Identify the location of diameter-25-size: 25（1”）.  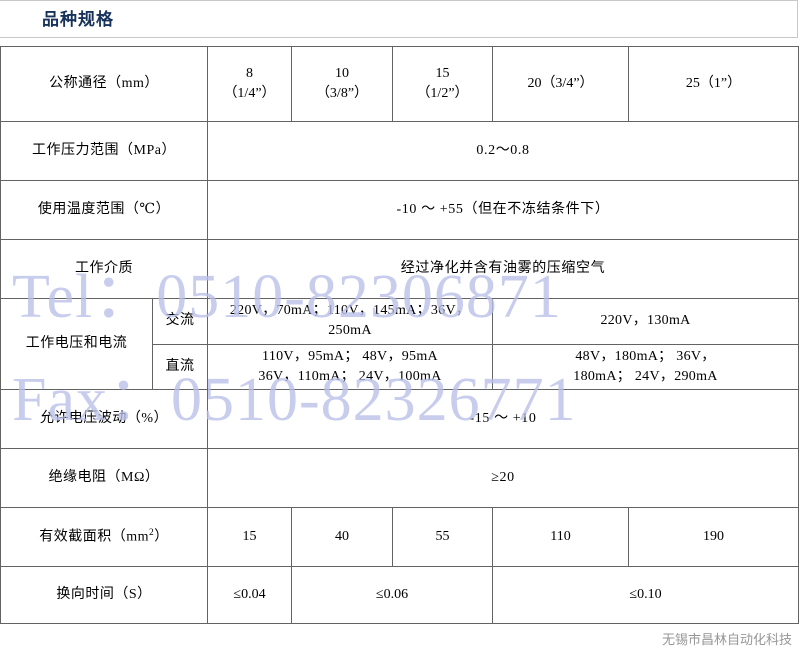
(713, 83).